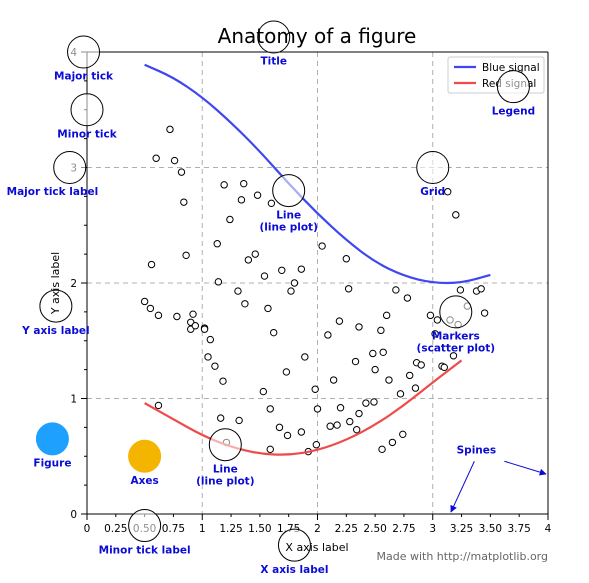  I want to click on annotation-label: Legend, so click(513, 111).